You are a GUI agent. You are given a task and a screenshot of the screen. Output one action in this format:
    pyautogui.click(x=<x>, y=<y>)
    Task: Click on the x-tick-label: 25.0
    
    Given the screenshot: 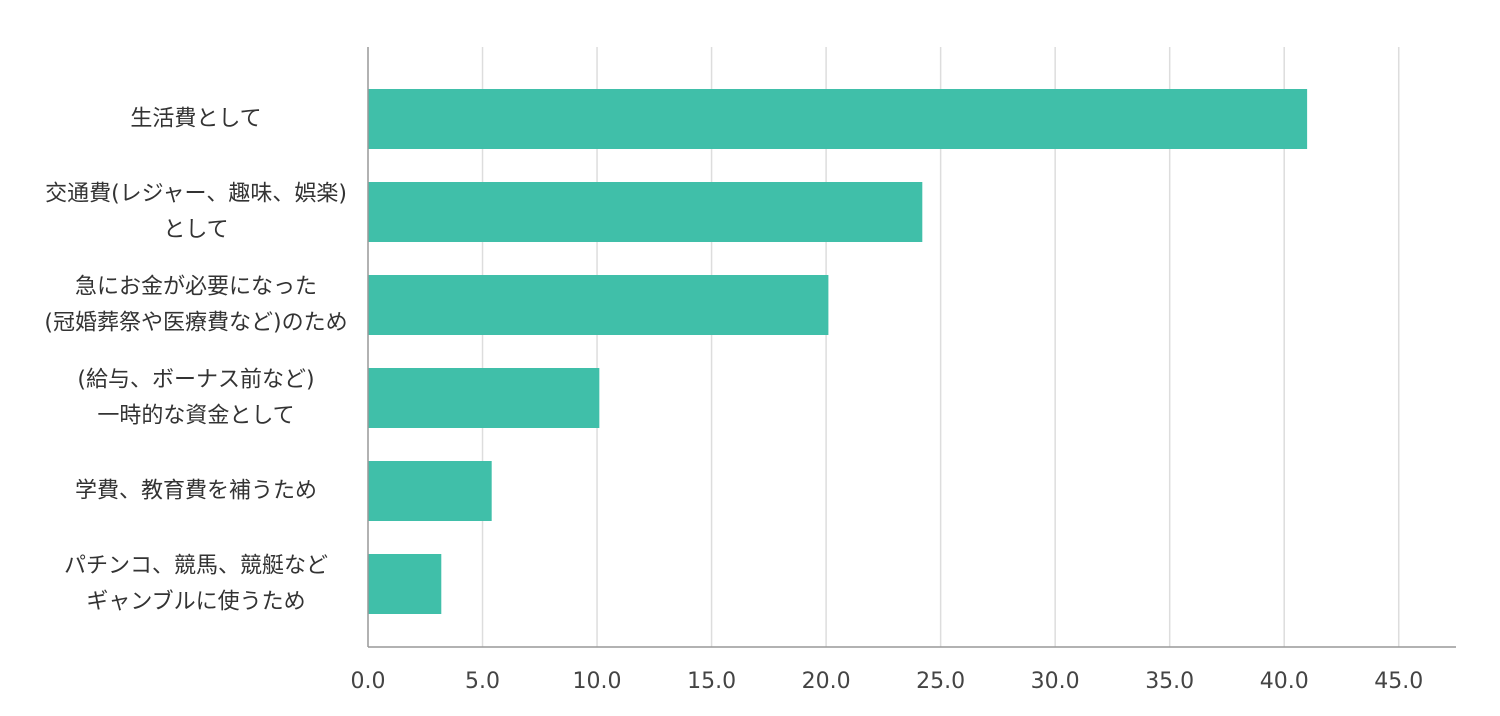 What is the action you would take?
    pyautogui.click(x=940, y=681)
    